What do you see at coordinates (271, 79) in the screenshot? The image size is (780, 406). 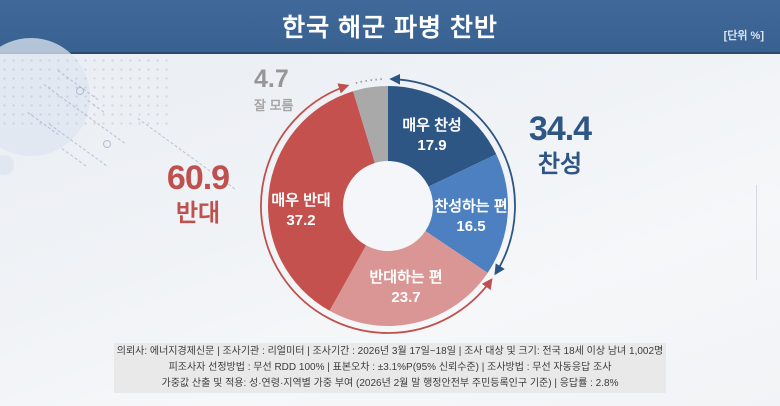 I see `dontknow-total: 4.7` at bounding box center [271, 79].